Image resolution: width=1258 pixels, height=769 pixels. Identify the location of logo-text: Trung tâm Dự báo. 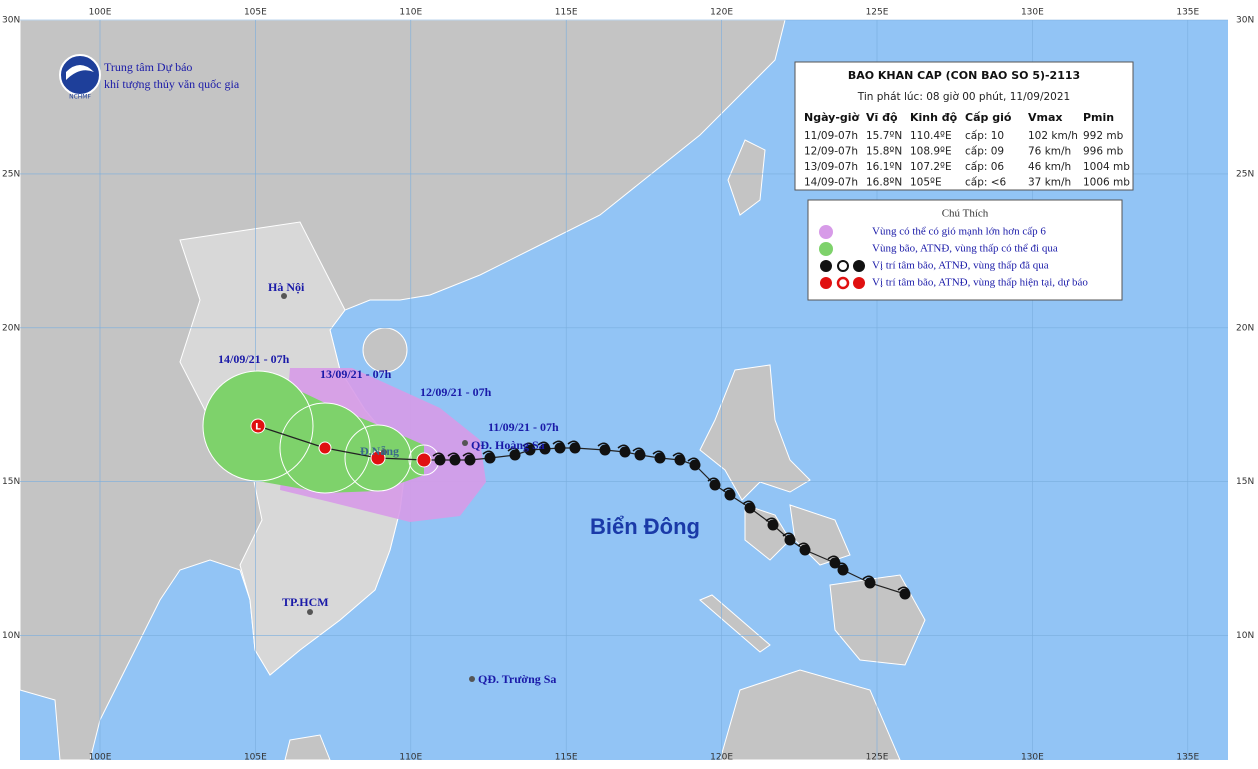
(148, 67).